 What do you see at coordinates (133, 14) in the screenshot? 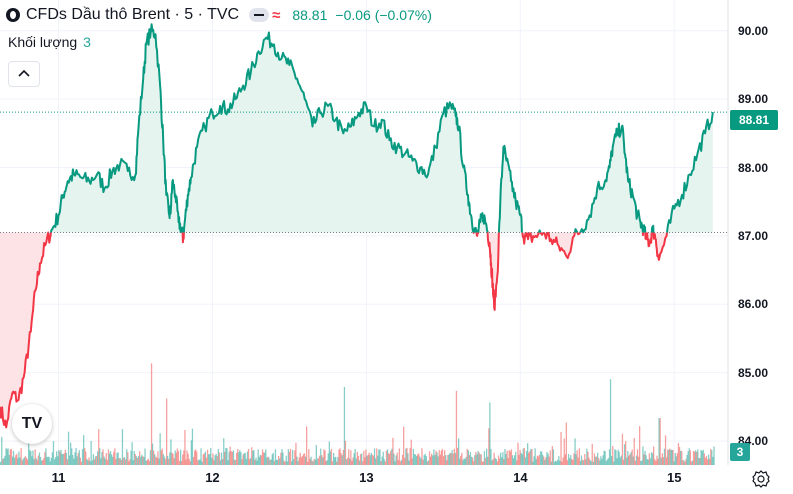
I see `symbol-title: CFDs Dầu thô Brent · 5 · TVC` at bounding box center [133, 14].